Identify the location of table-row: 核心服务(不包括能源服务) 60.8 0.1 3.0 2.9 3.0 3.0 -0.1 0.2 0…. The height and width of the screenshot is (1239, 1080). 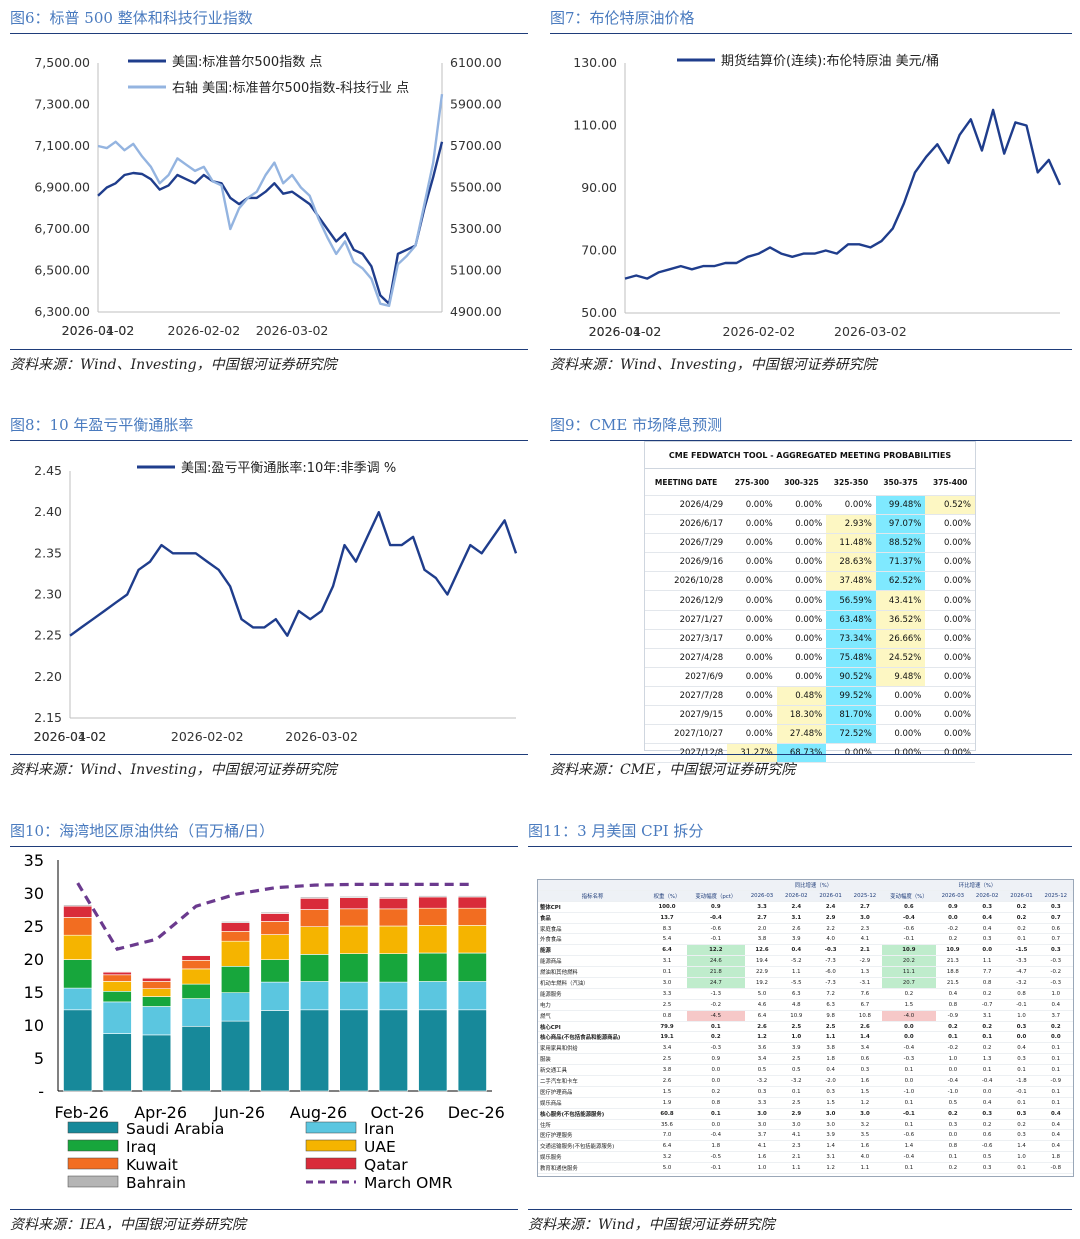
(805, 1114).